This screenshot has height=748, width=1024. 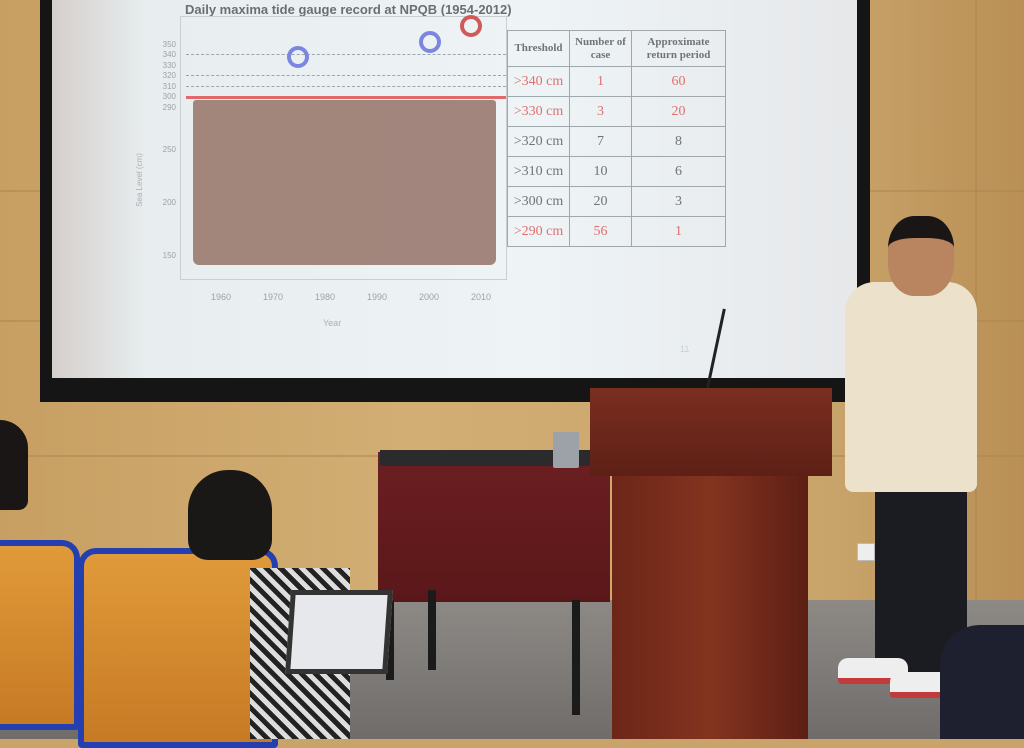 What do you see at coordinates (332, 323) in the screenshot?
I see `x-axis-label: Year` at bounding box center [332, 323].